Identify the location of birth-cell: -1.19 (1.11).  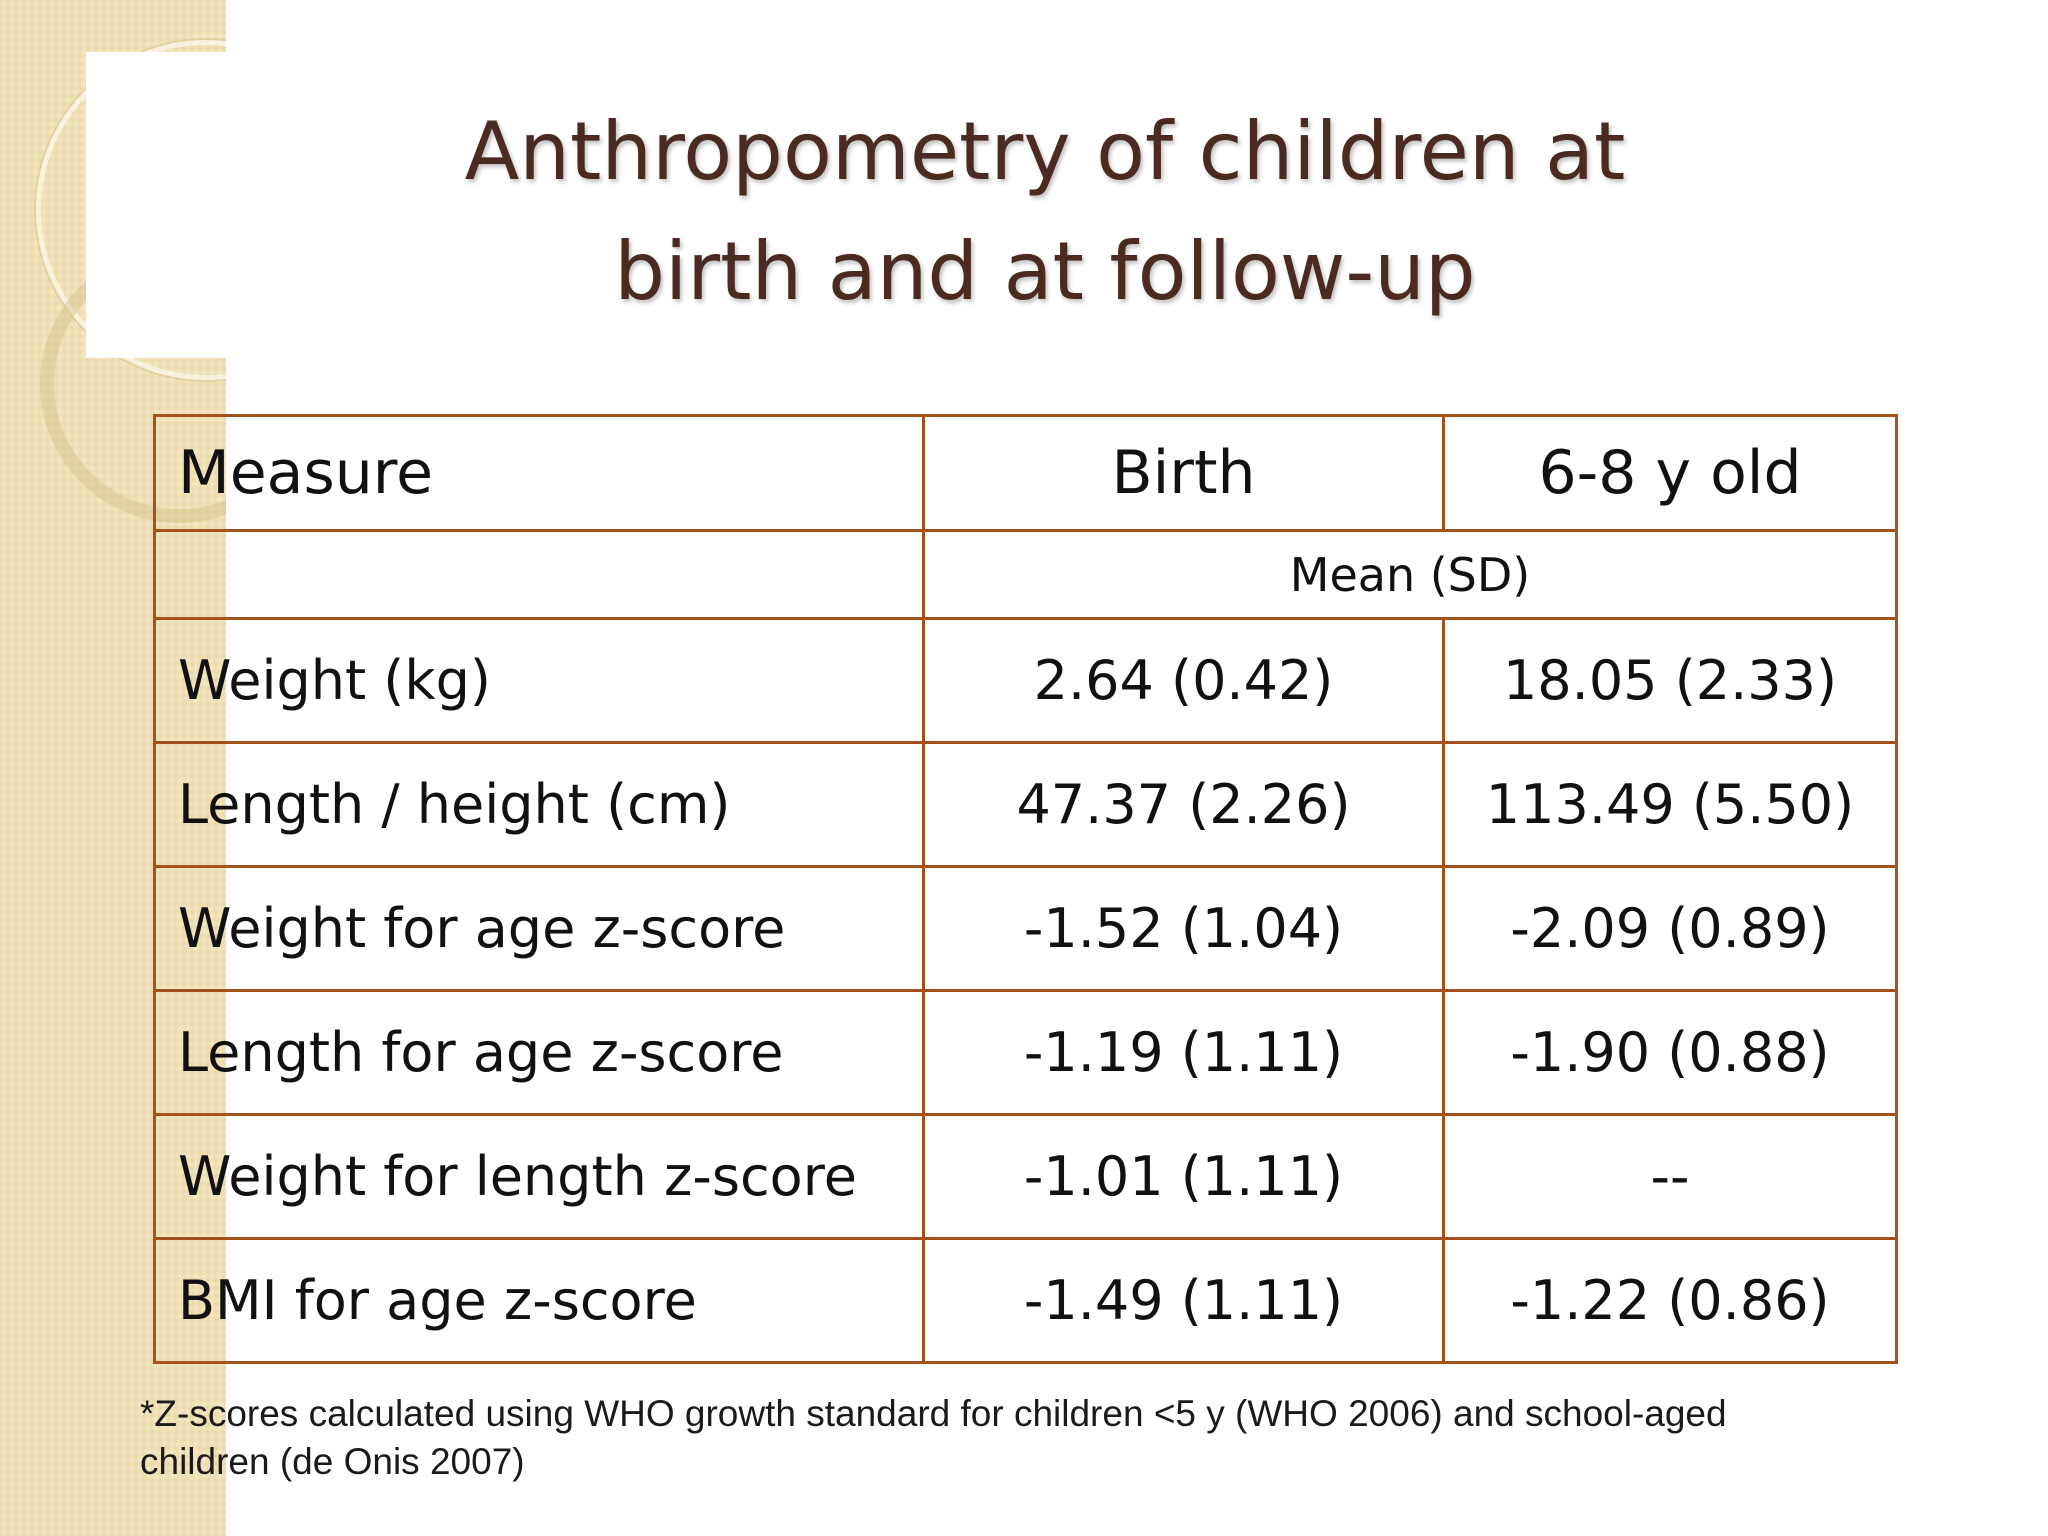
(1183, 1052).